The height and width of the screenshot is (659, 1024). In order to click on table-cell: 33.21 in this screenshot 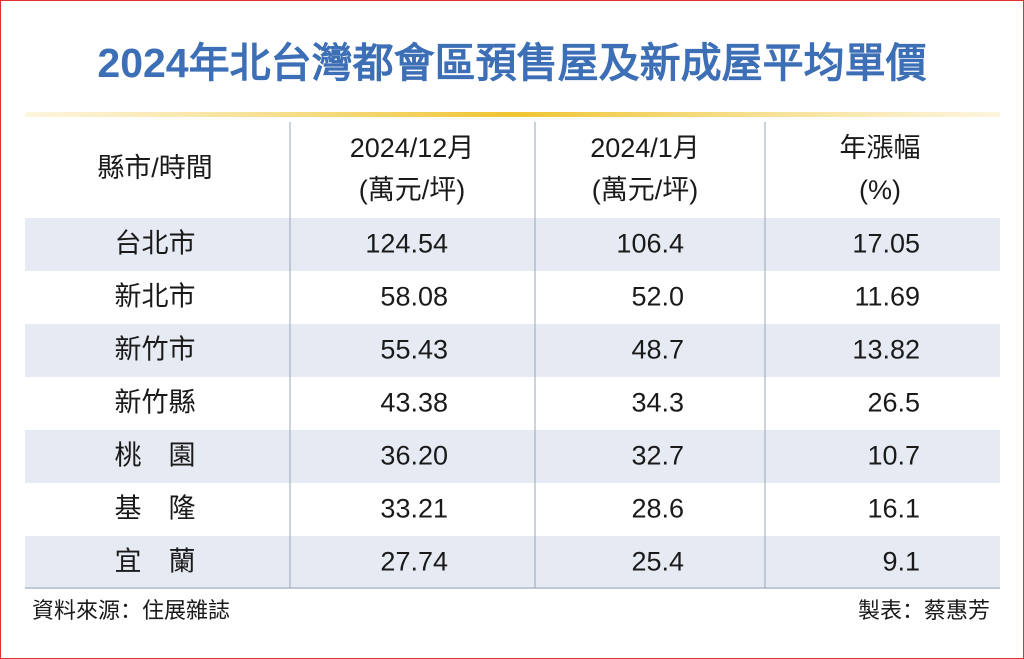, I will do `click(414, 509)`.